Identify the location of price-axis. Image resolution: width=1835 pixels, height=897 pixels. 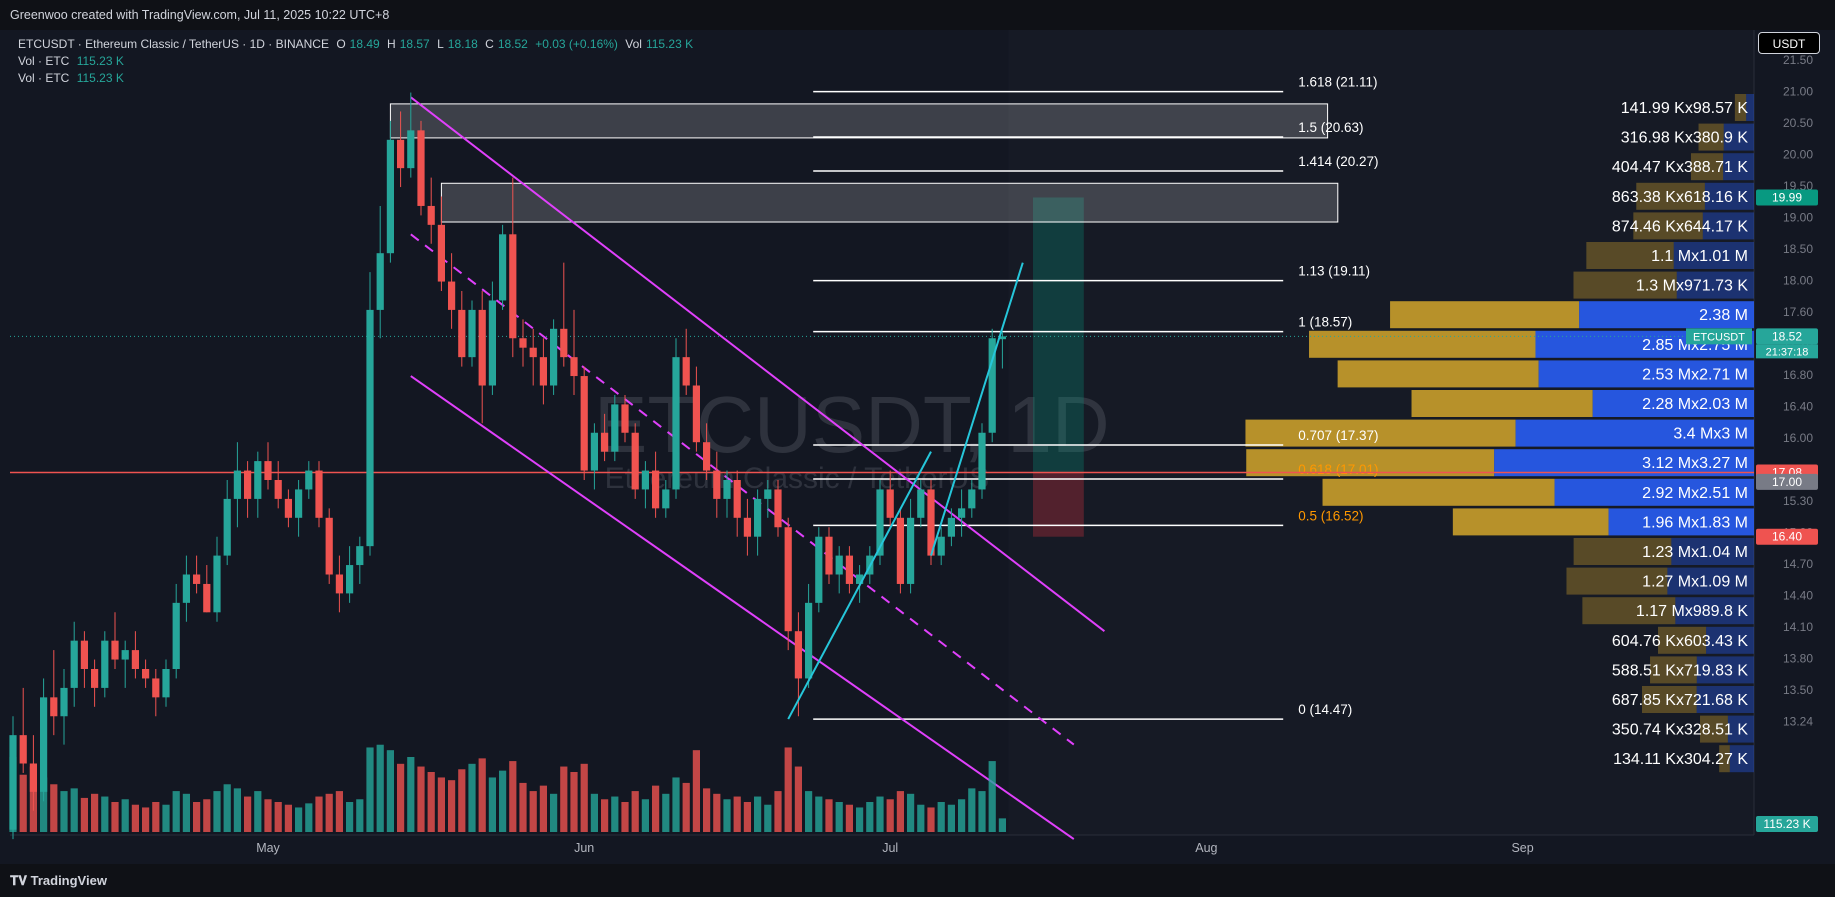
(1794, 432).